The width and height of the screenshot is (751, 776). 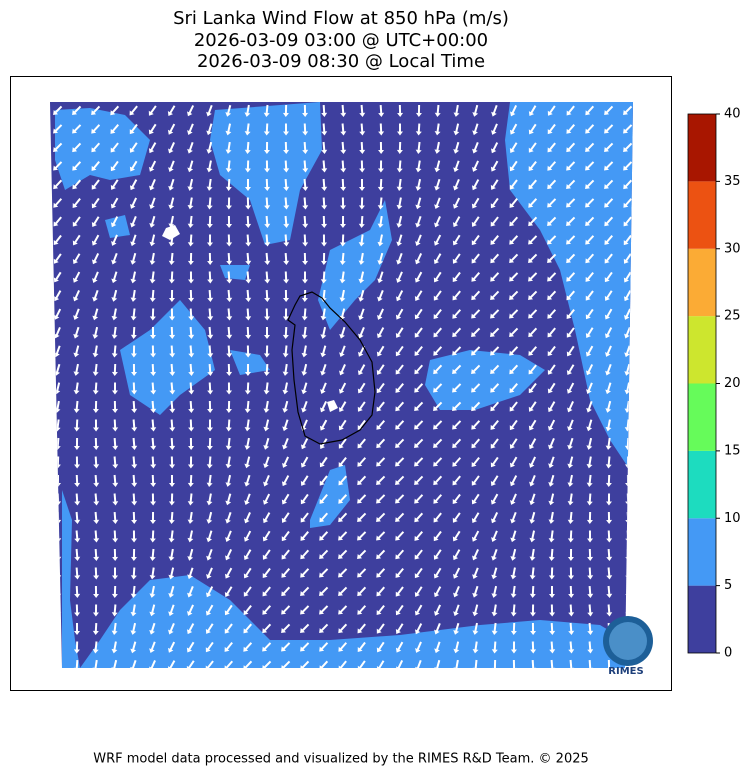 What do you see at coordinates (732, 248) in the screenshot?
I see `colorbar-tick-label: 30` at bounding box center [732, 248].